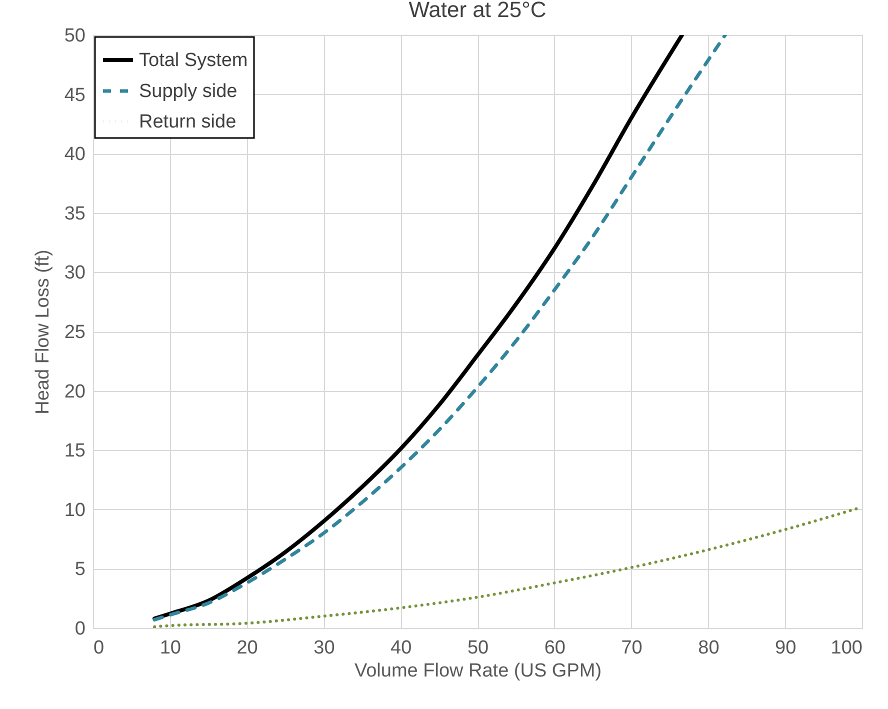 The width and height of the screenshot is (888, 709). What do you see at coordinates (75, 36) in the screenshot?
I see `y-tick-label: 50` at bounding box center [75, 36].